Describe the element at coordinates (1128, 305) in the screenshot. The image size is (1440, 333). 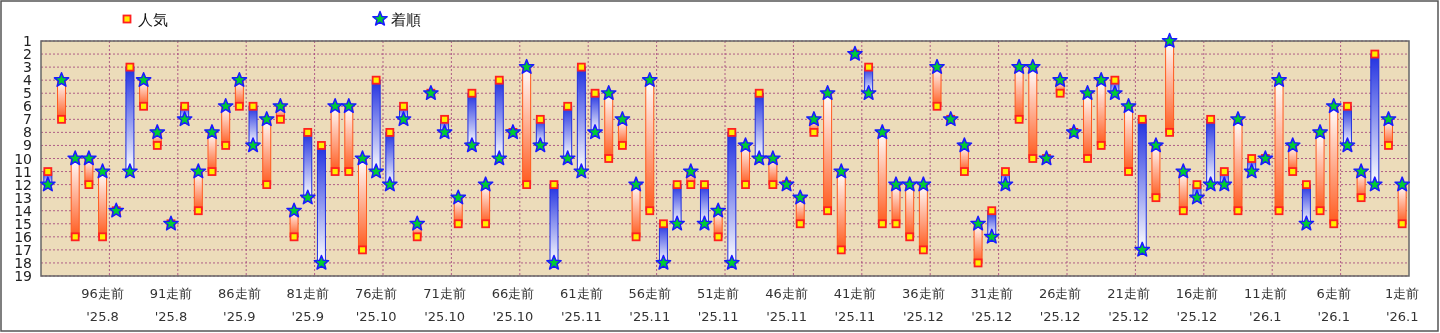
I see `x-tick-label: 21走前 '25.12` at that location.